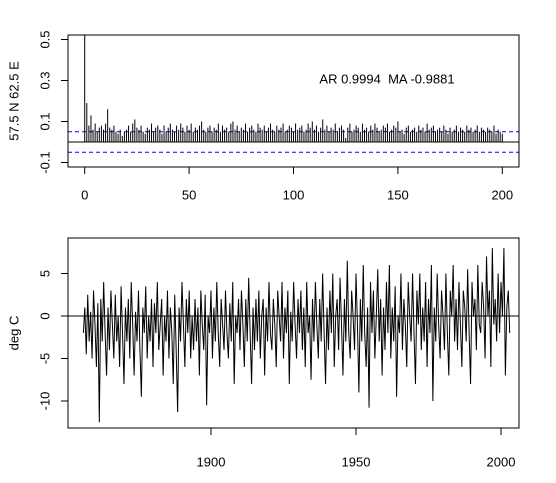  Describe the element at coordinates (44, 273) in the screenshot. I see `y-tick-label: 5` at that location.